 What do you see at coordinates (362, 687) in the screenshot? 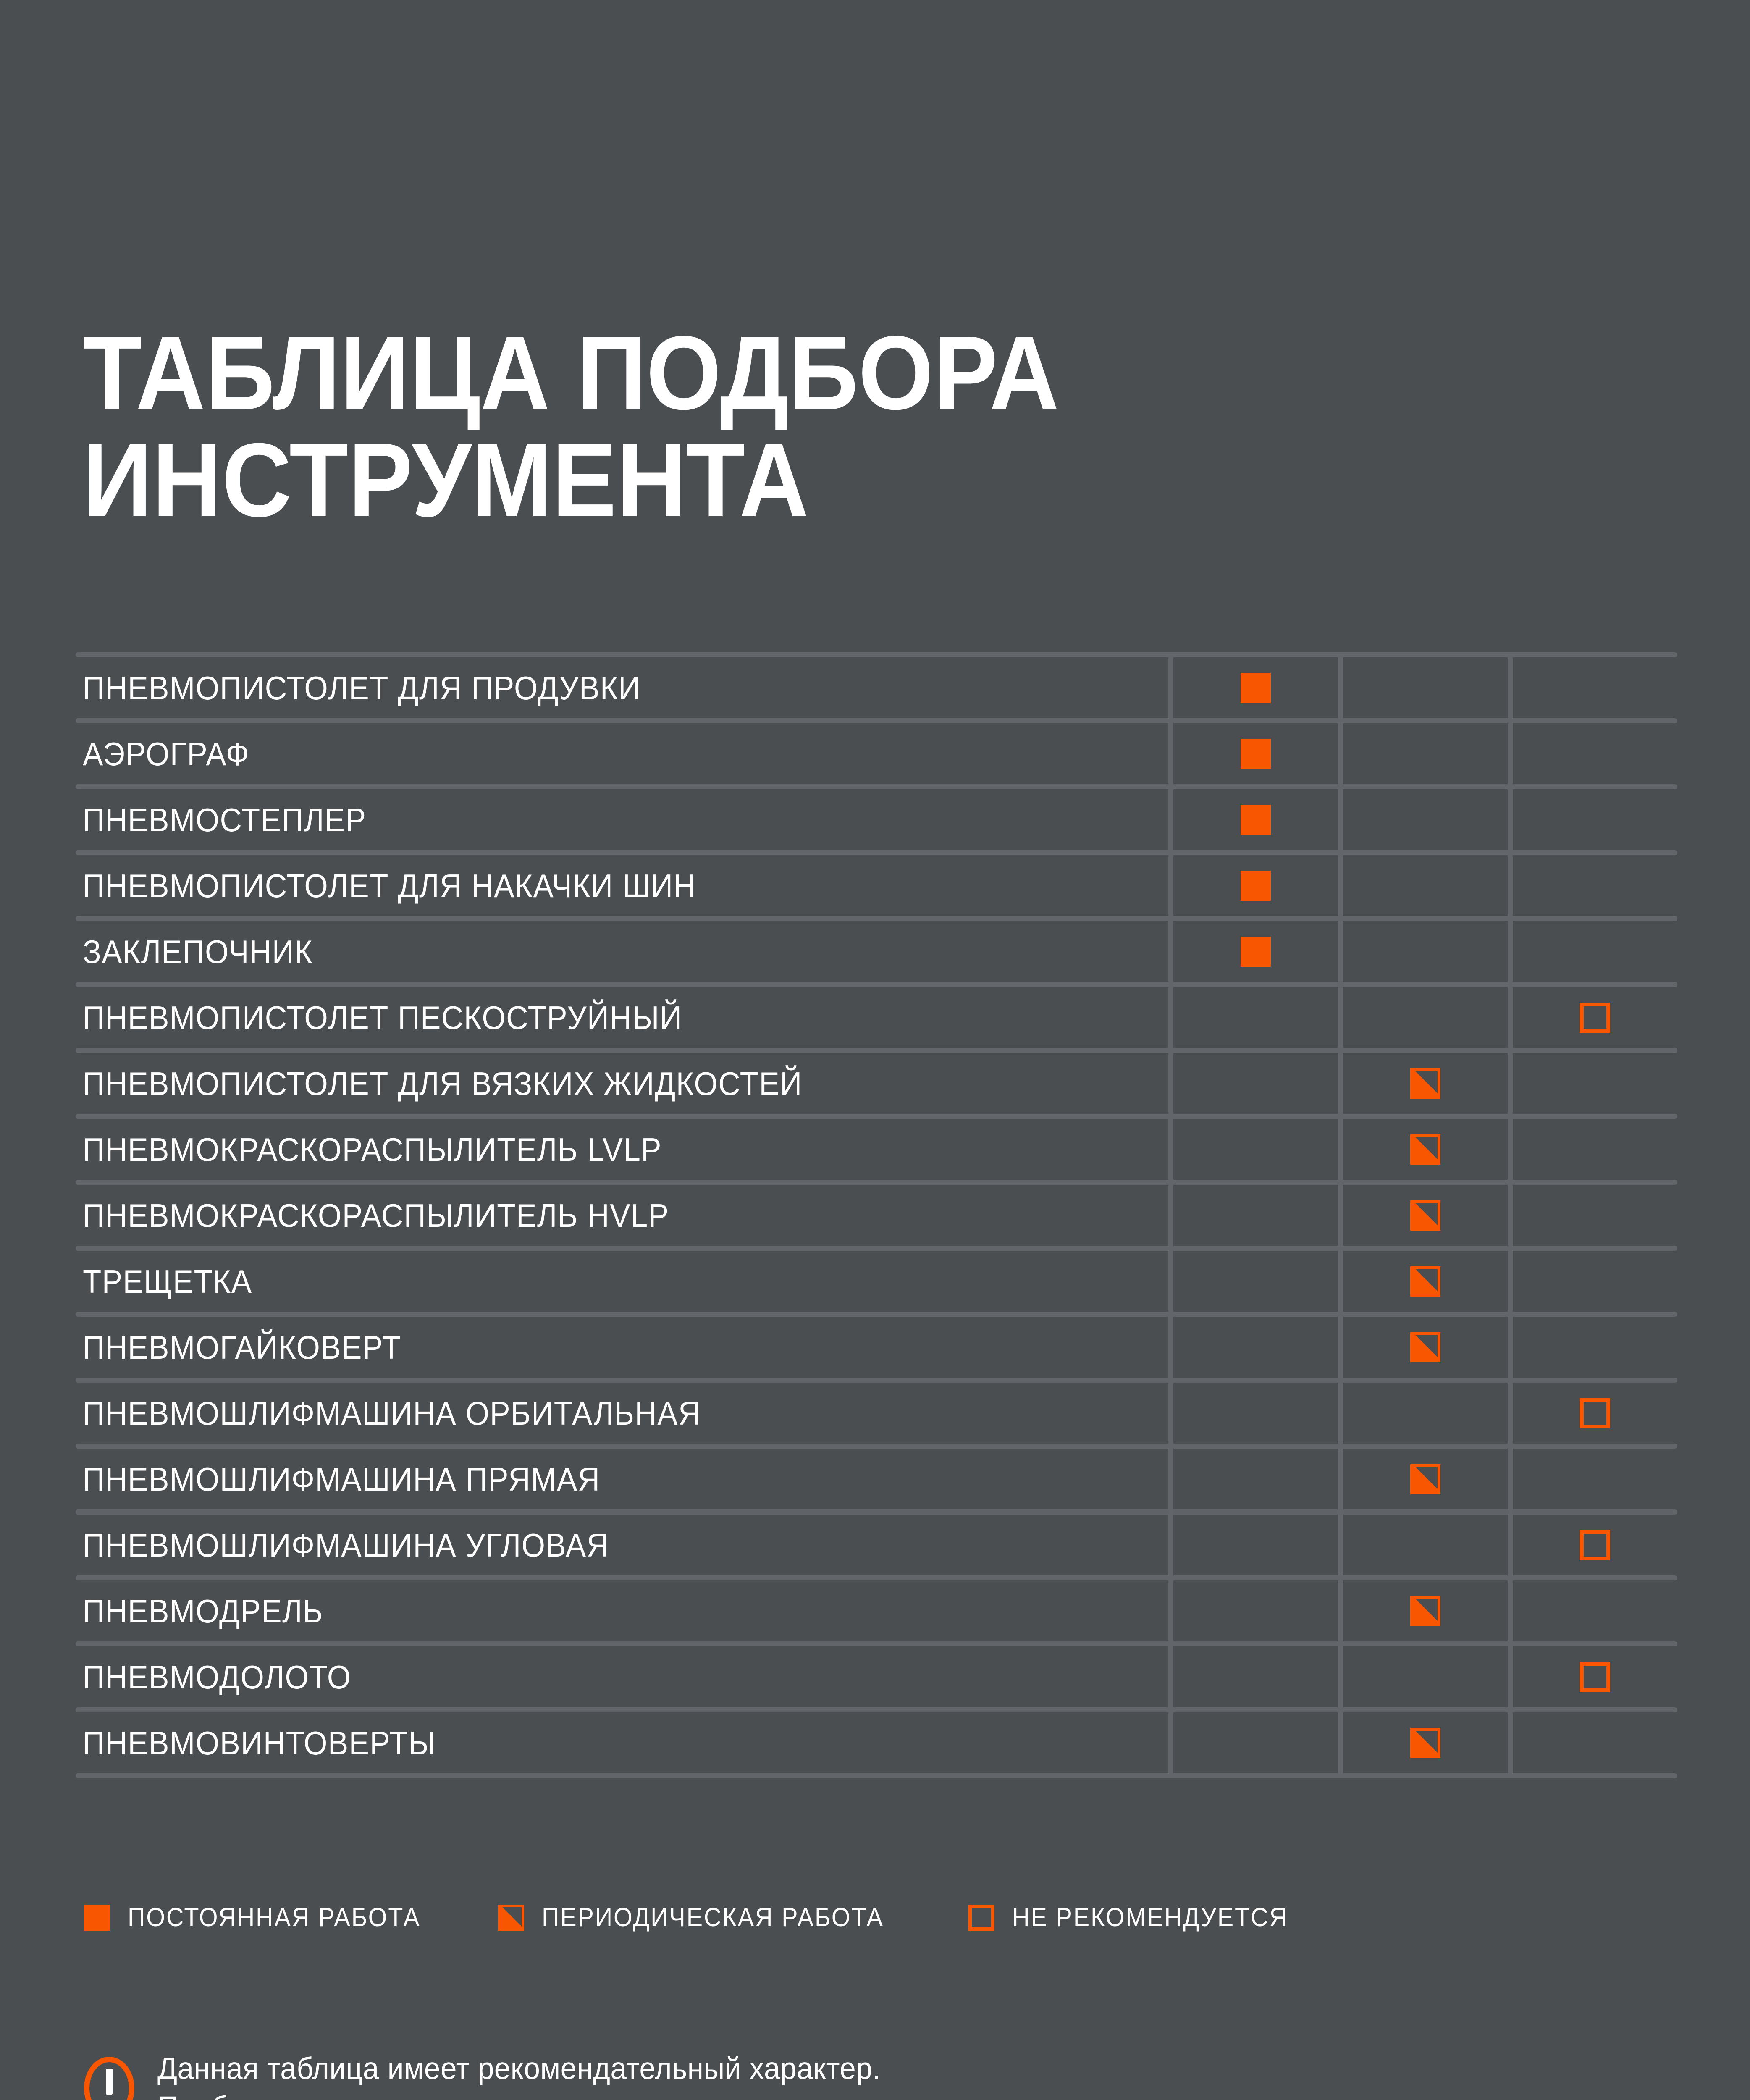
I see `tool-name-label: ПНЕВМОПИСТОЛЕТ ДЛЯ ПРОДУВКИ` at bounding box center [362, 687].